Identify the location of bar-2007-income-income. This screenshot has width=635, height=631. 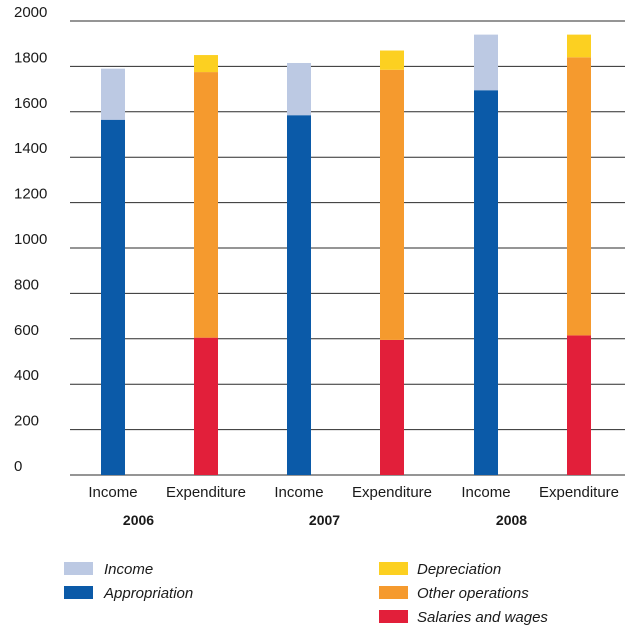
(299, 89).